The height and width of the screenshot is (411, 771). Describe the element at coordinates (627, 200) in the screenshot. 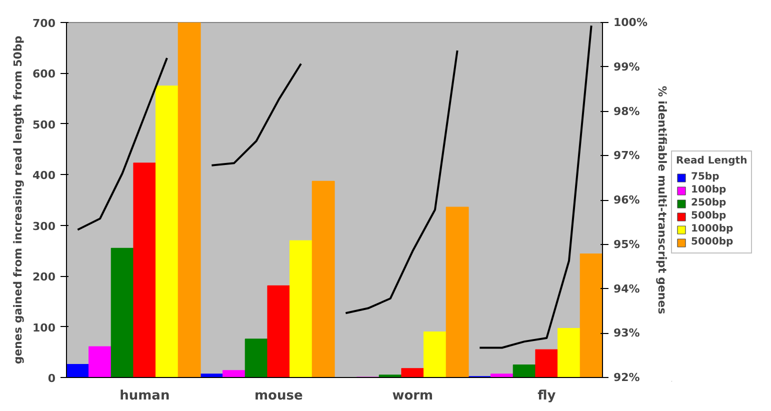

I see `y2-tick-label: 96%` at that location.